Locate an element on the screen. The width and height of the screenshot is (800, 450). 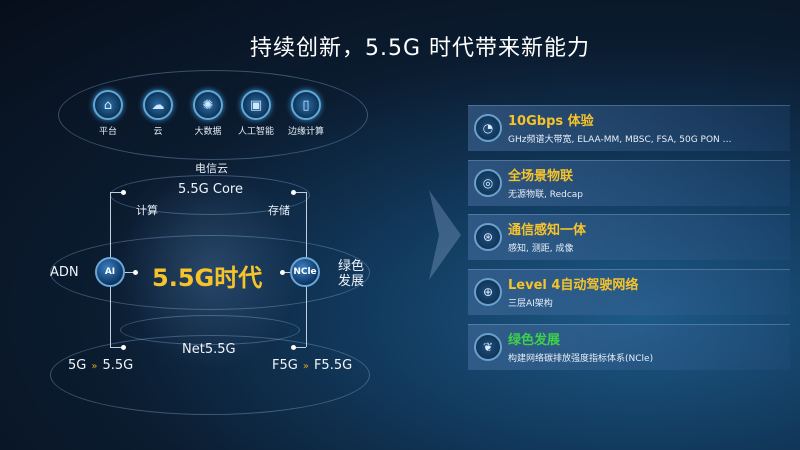
top-ring is located at coordinates (213, 115).